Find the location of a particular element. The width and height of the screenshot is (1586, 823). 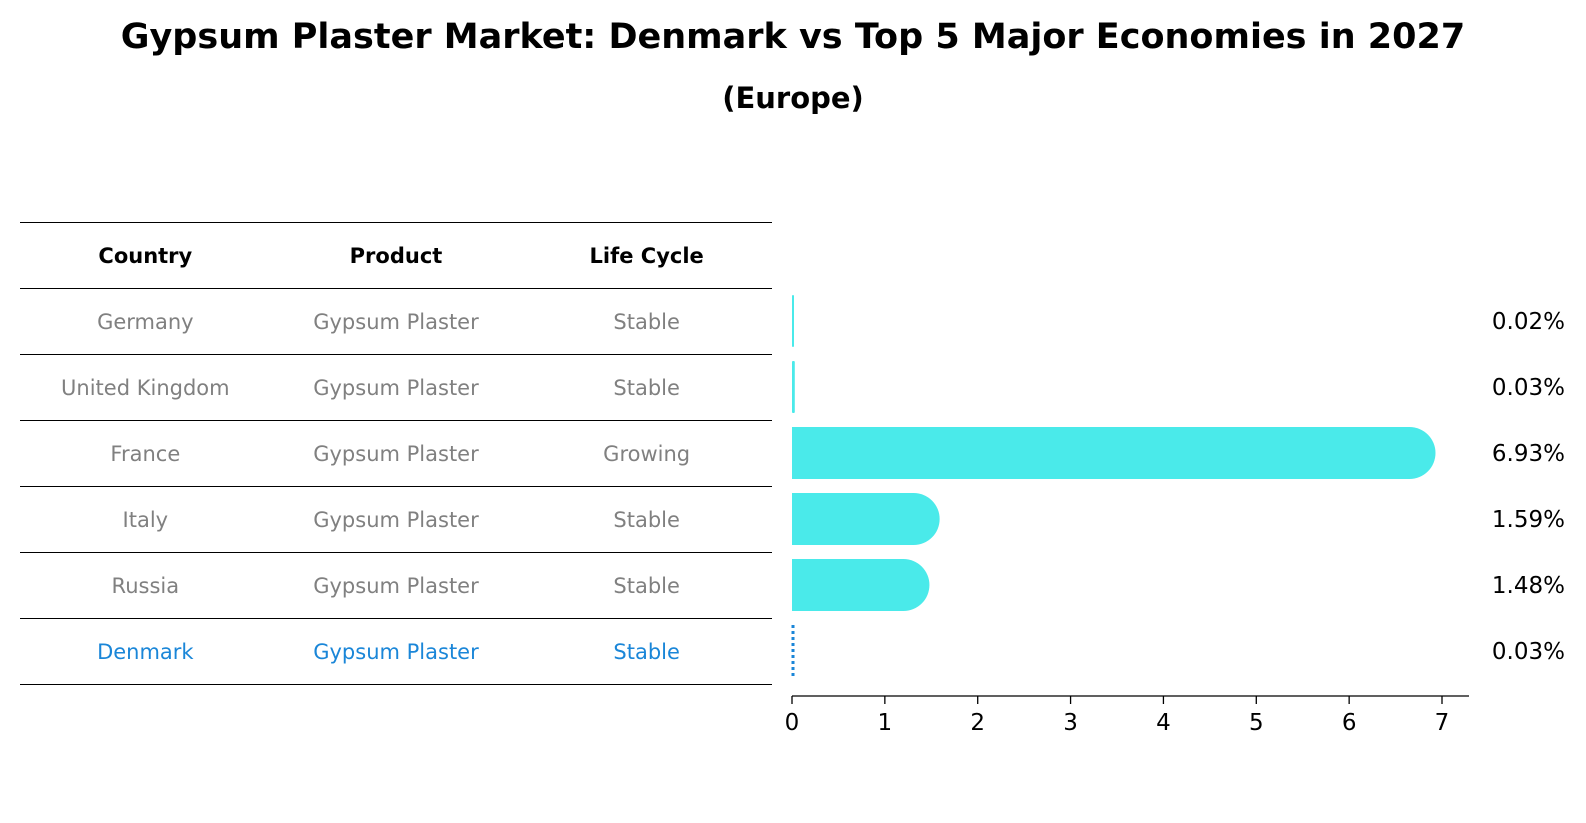

cell-country: United Kingdom is located at coordinates (145, 387).